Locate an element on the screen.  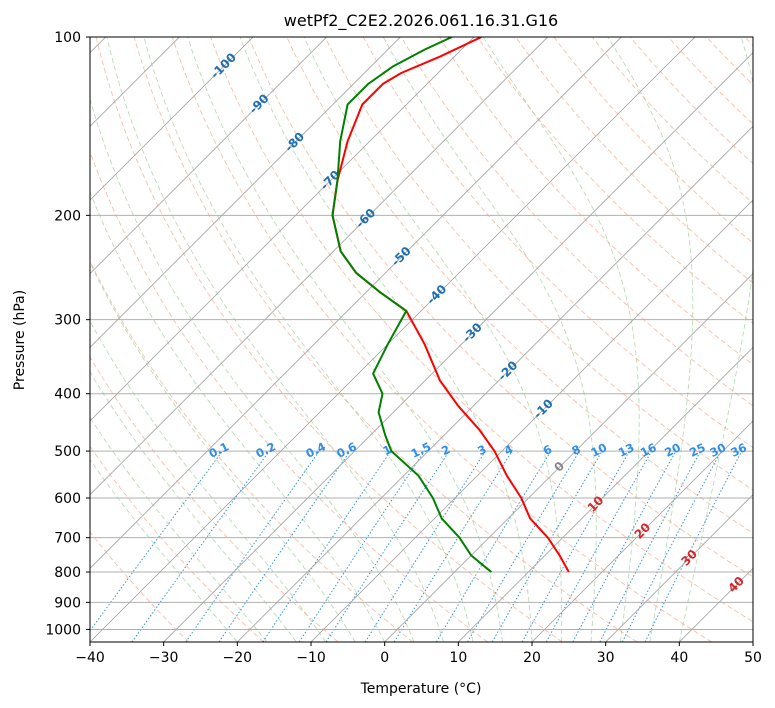
x-tick-label: 30 is located at coordinates (606, 658).